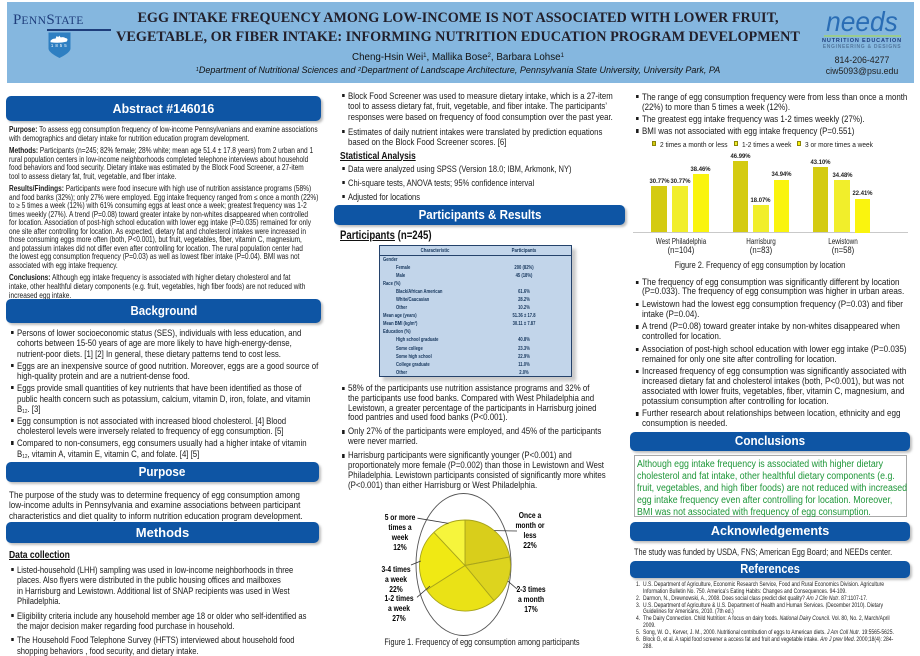 The image size is (920, 656). I want to click on svg-text: 1855, so click(60, 45).